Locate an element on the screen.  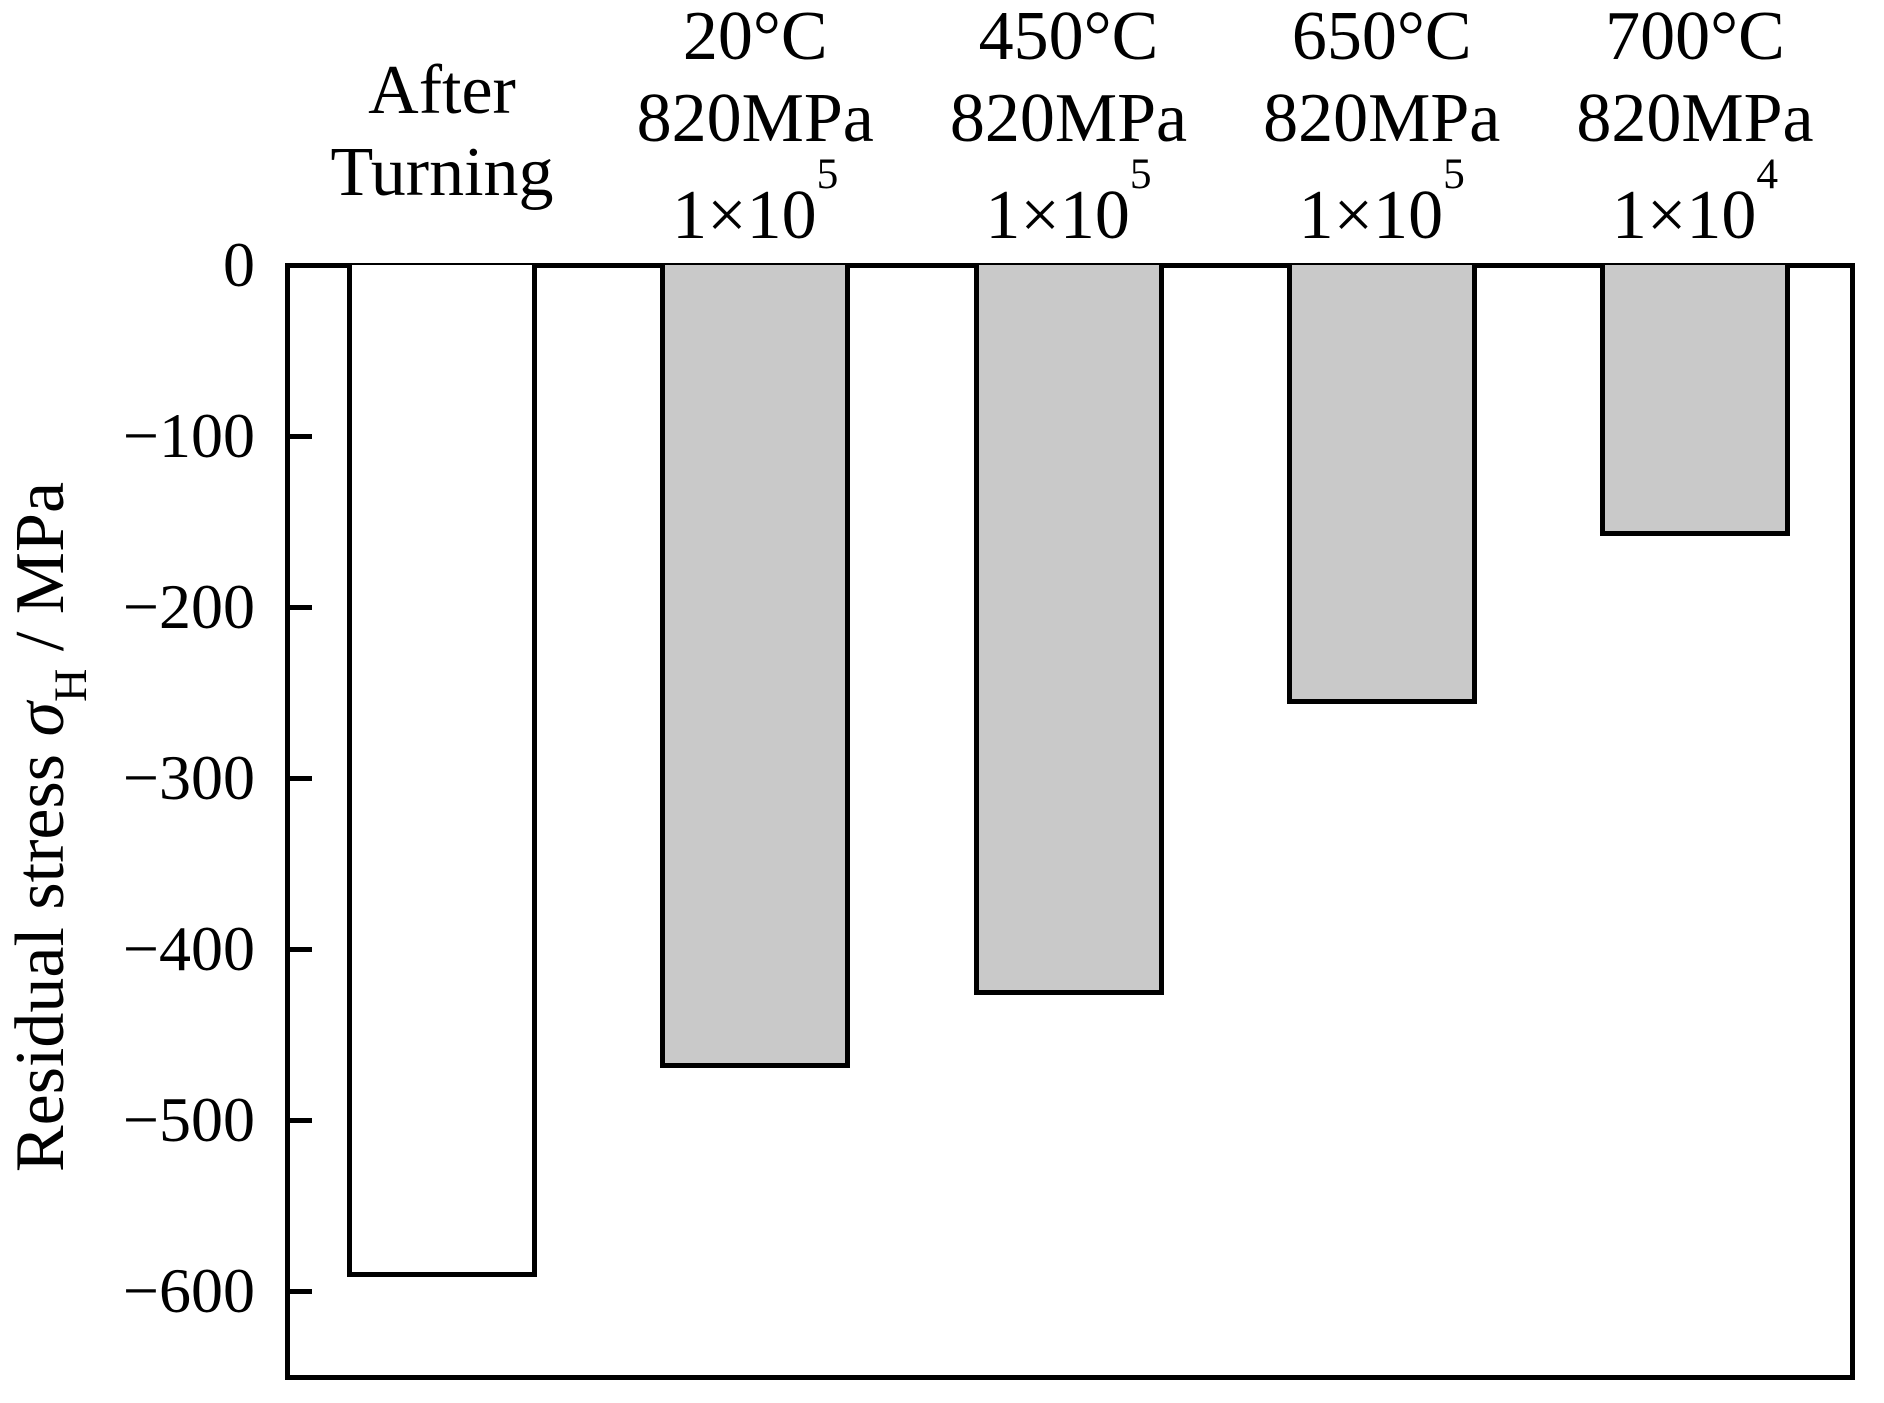
category-label-after-turning: After Turning is located at coordinates (442, 132).